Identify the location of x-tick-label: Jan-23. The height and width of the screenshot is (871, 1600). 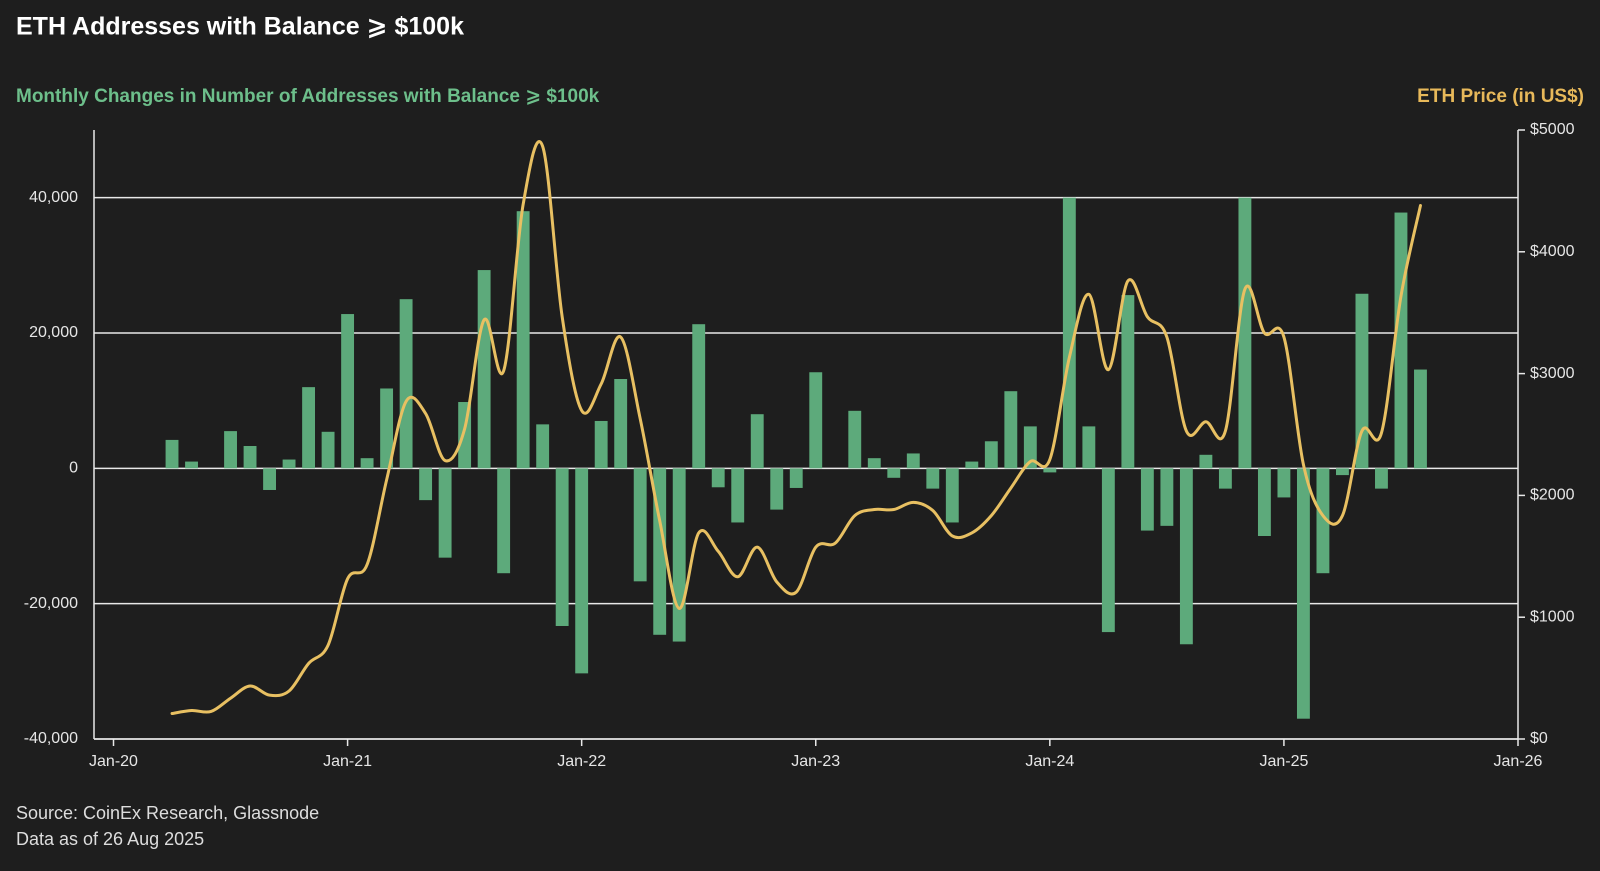
(815, 761).